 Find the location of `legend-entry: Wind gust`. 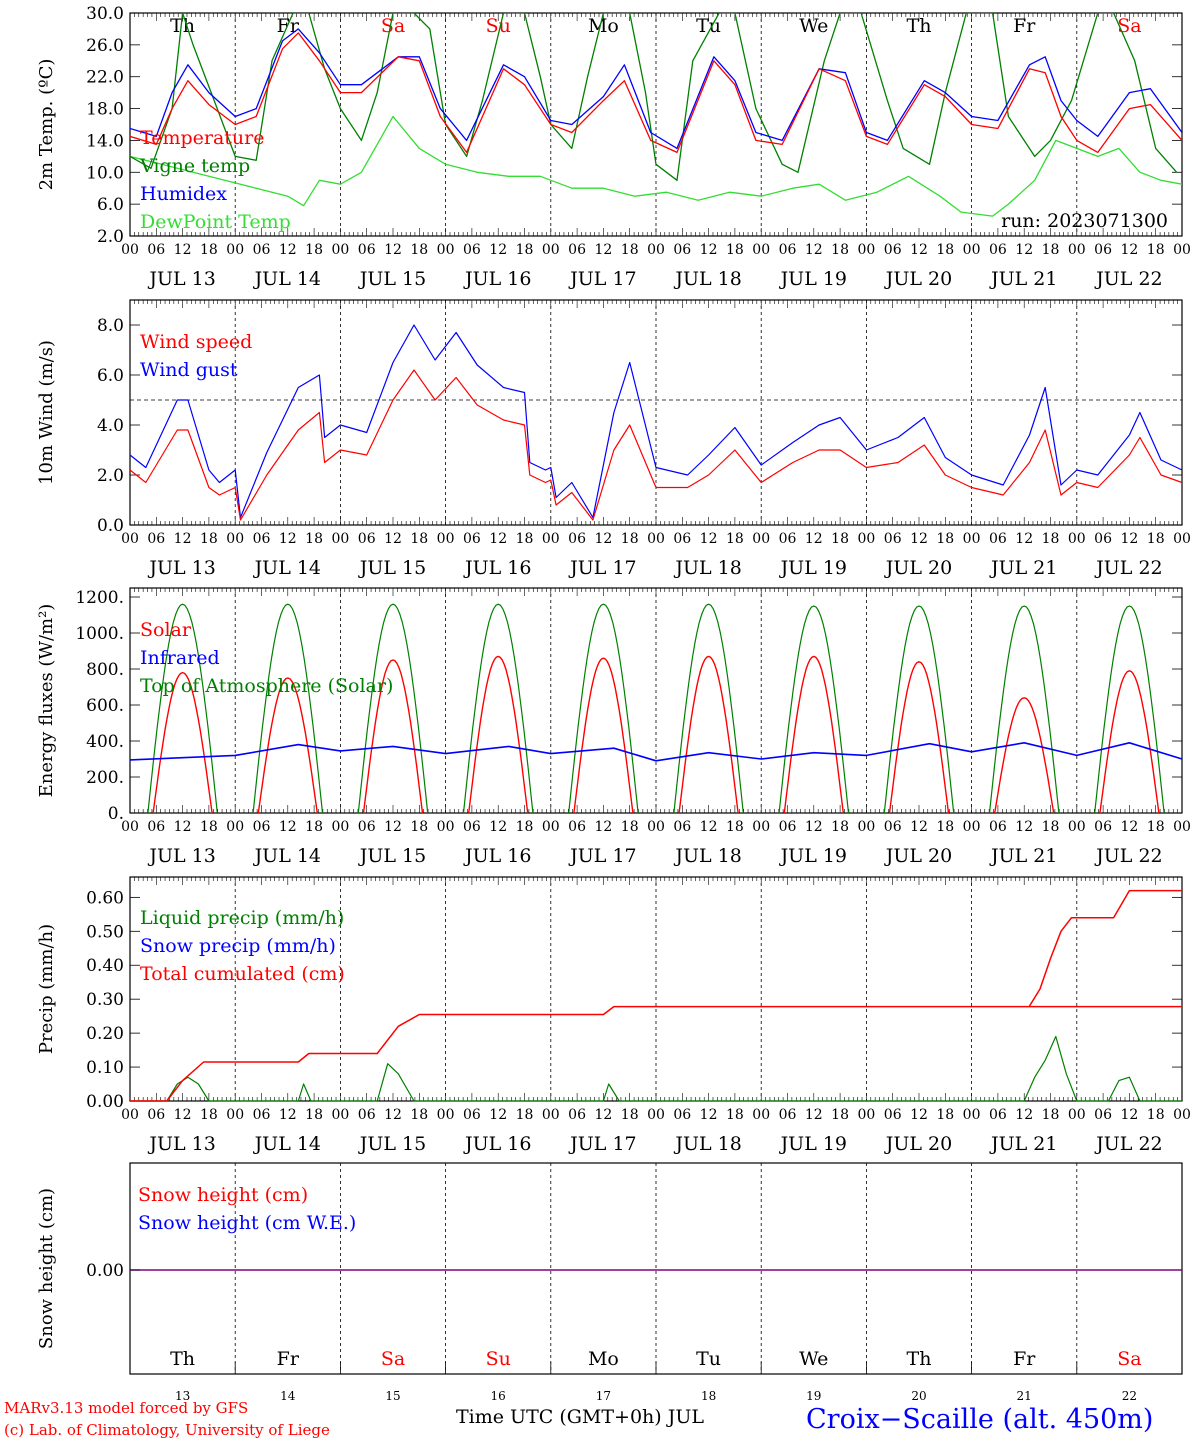

legend-entry: Wind gust is located at coordinates (189, 370).